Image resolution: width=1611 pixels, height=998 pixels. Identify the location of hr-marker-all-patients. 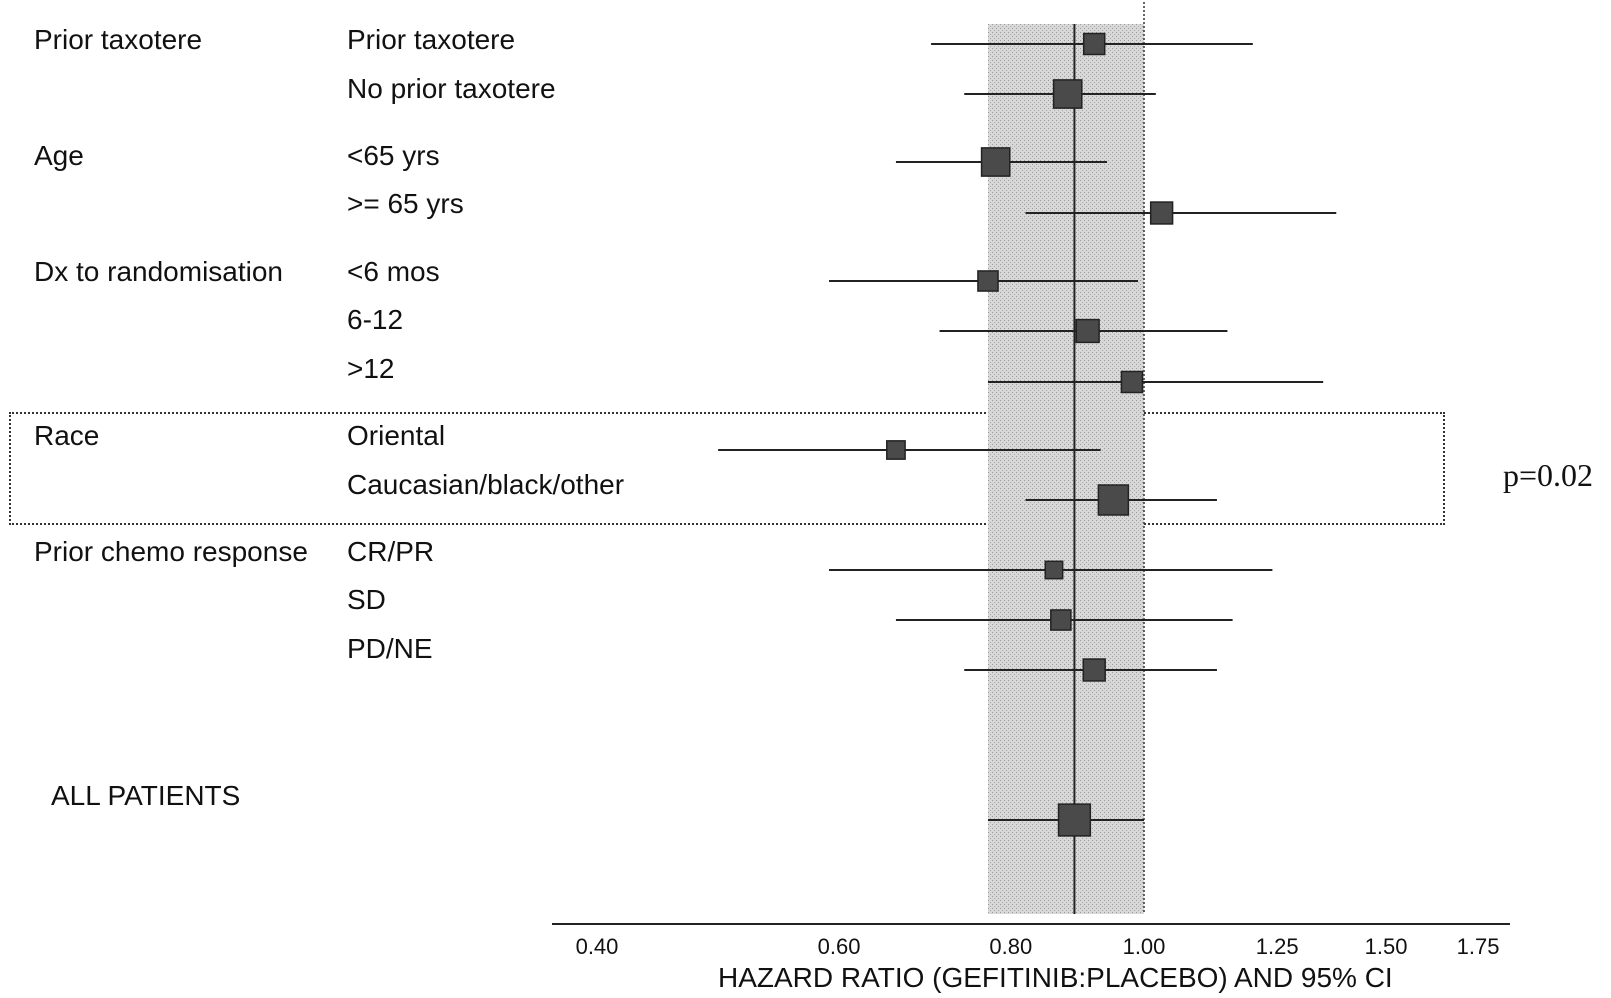
(1074, 820).